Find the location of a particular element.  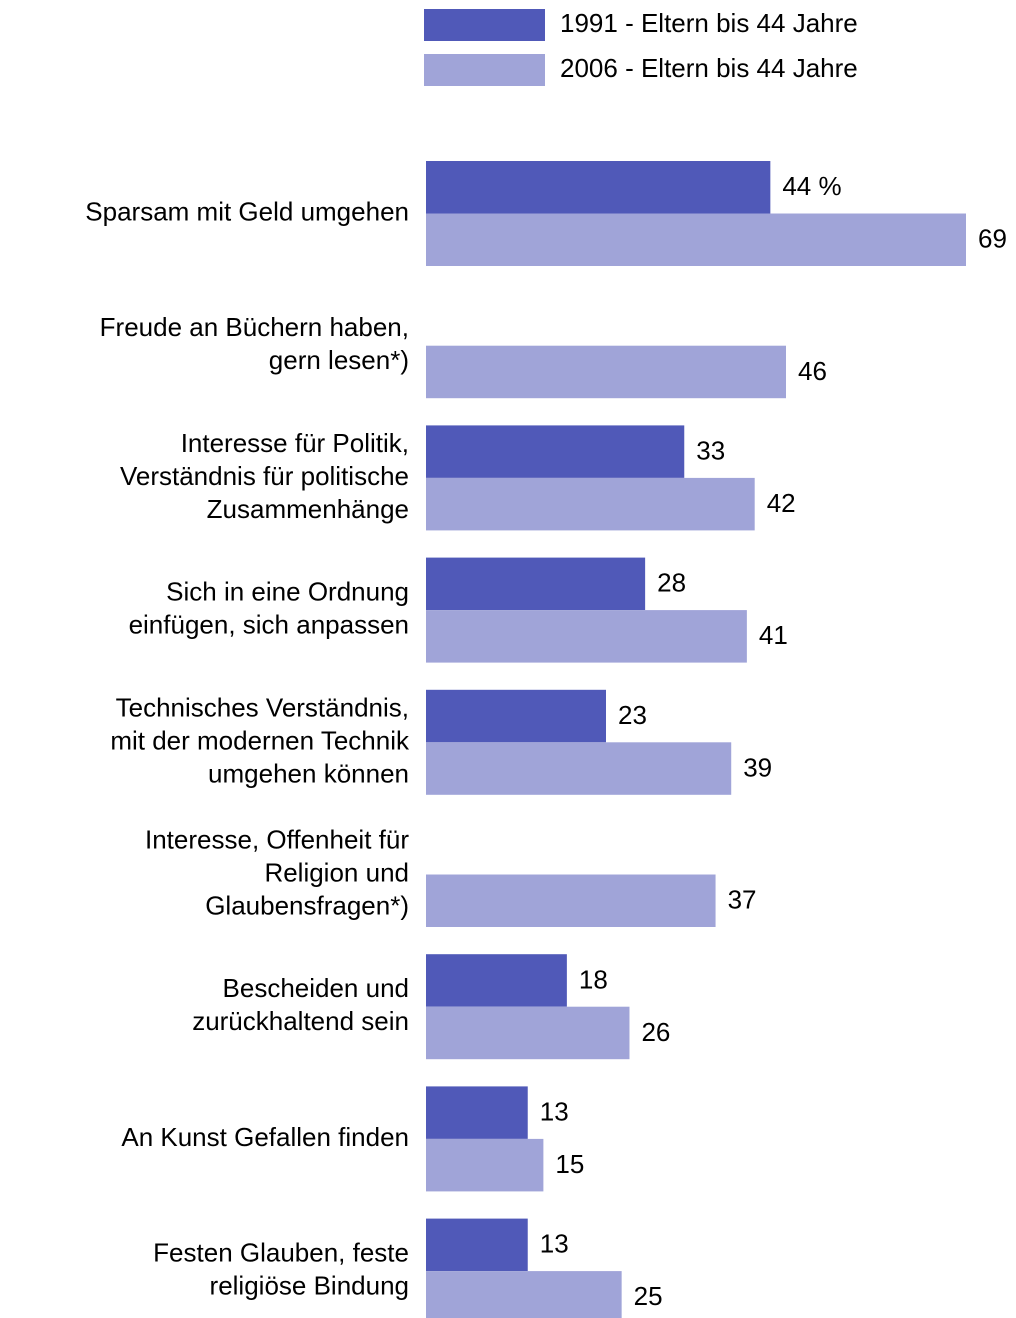

value-label: 15 is located at coordinates (569, 1164).